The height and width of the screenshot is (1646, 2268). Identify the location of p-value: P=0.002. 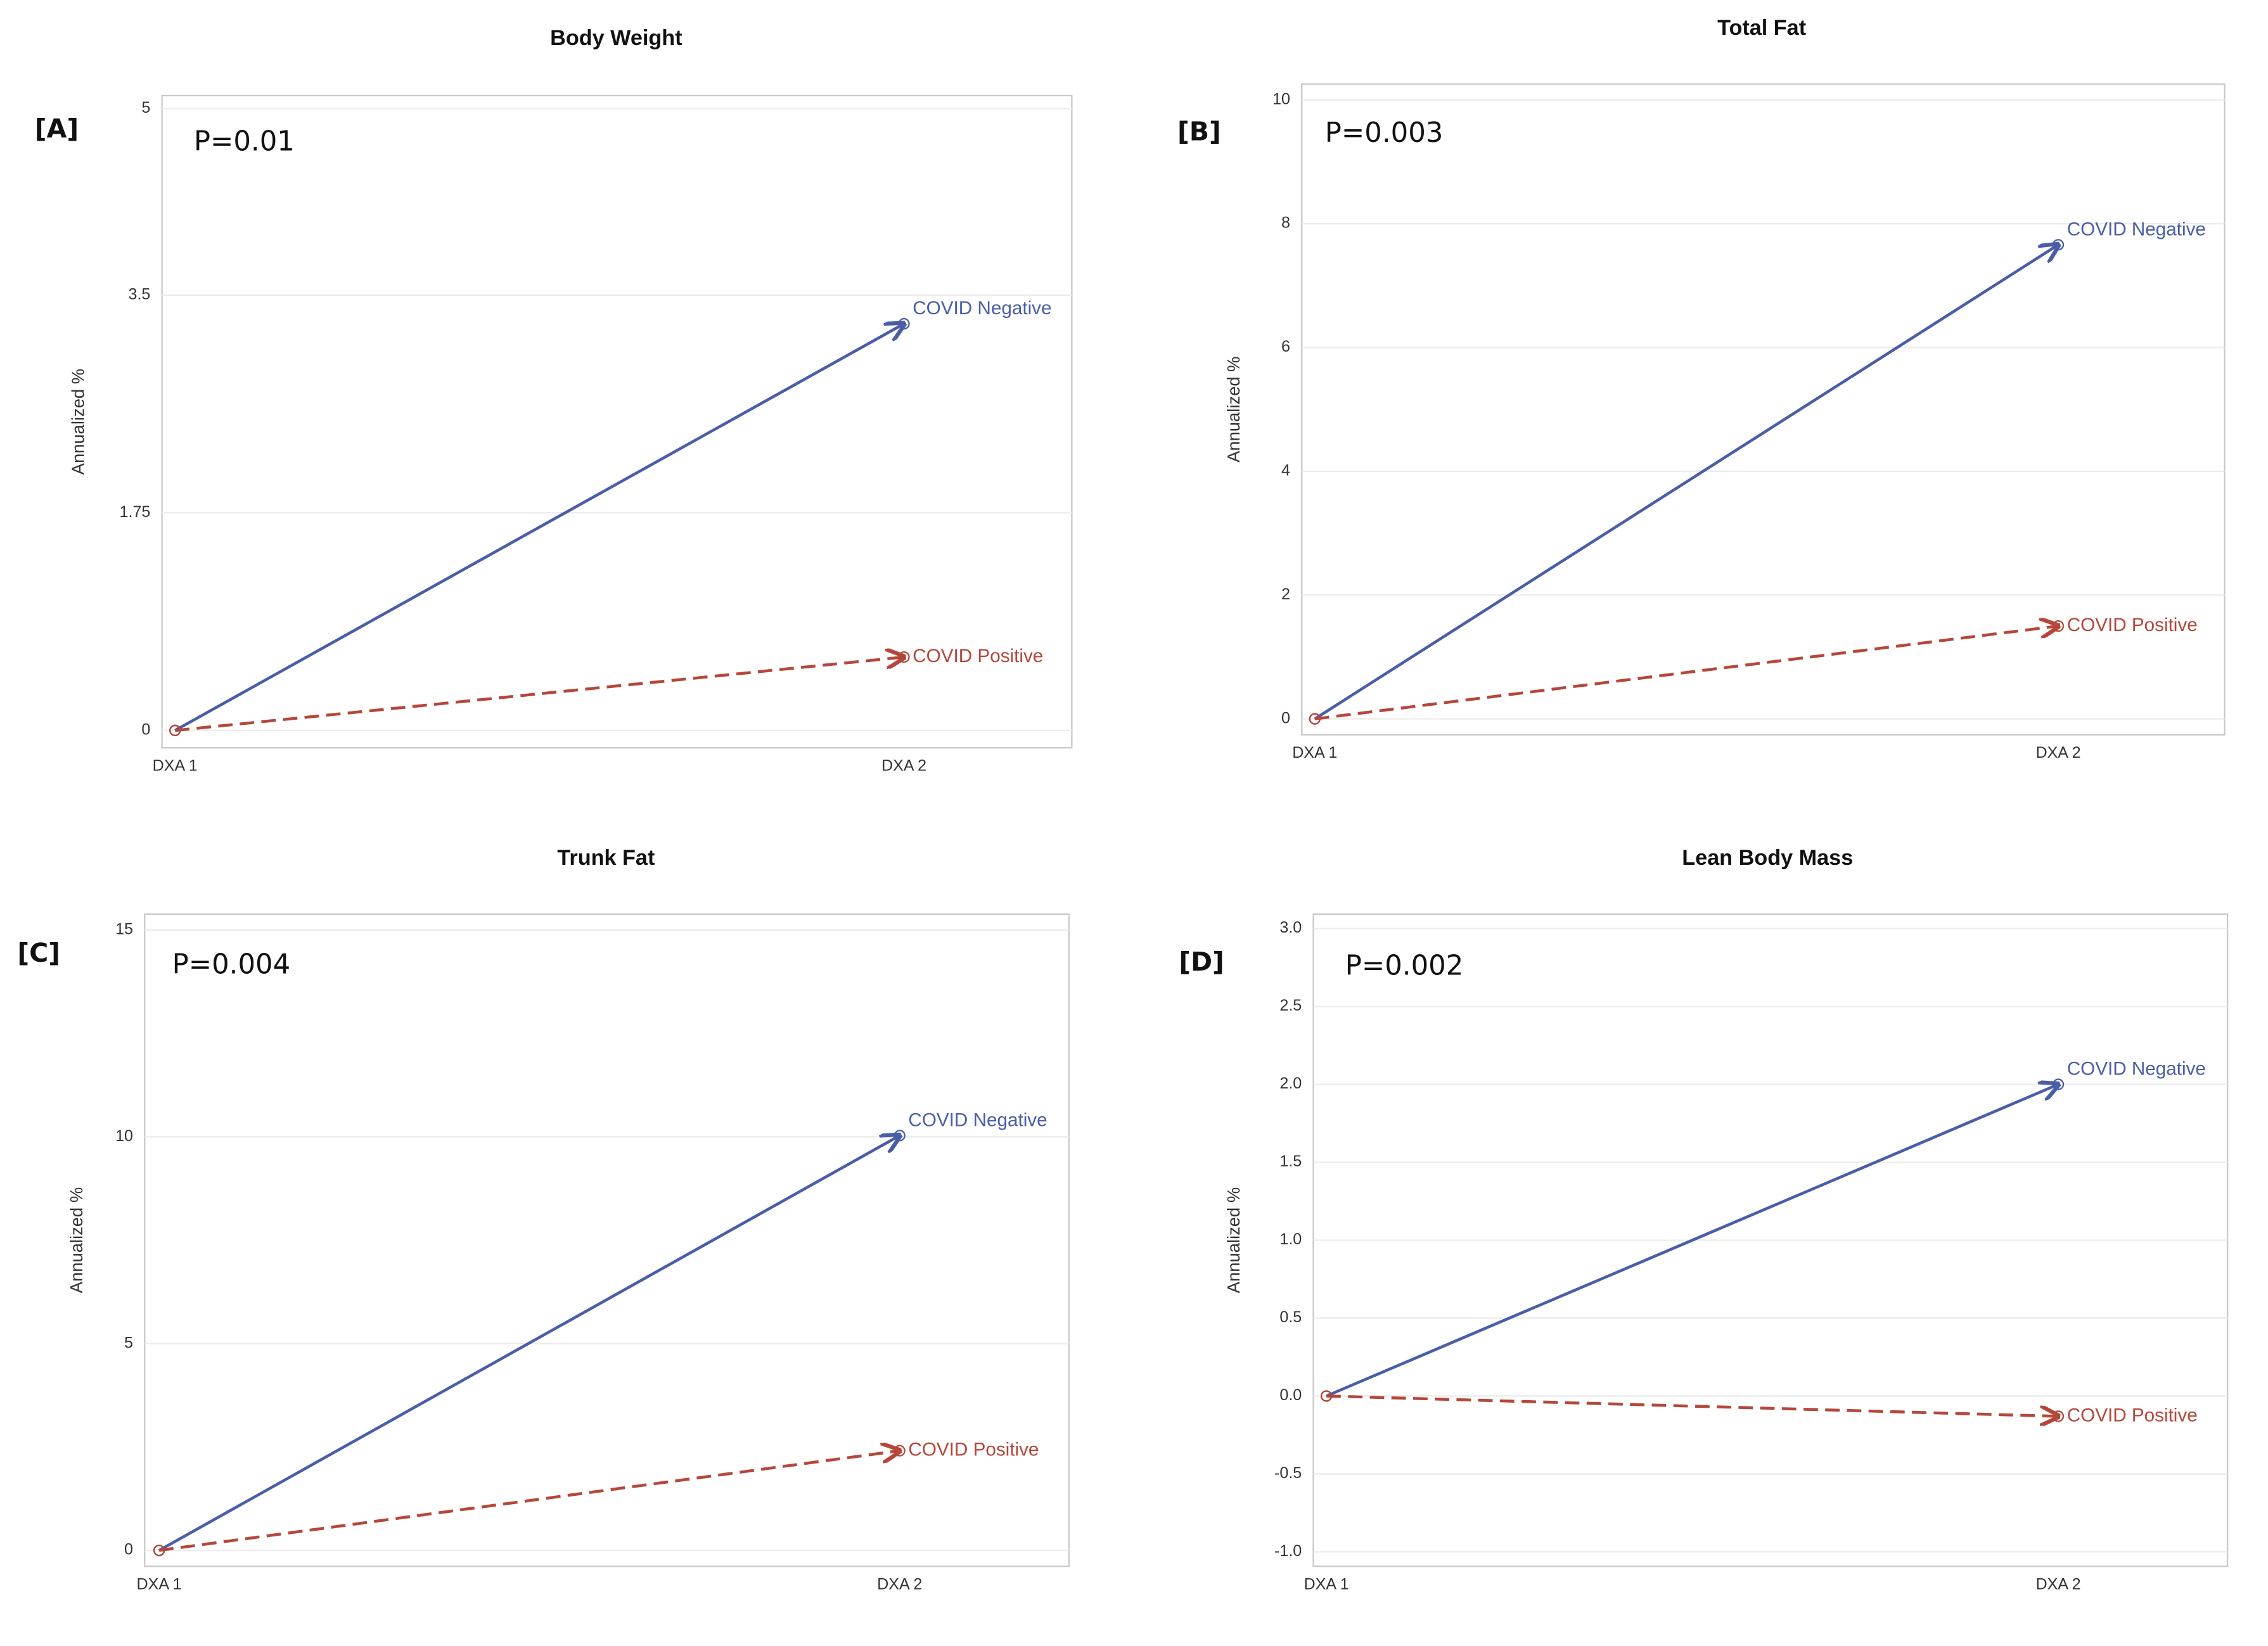
(1404, 966).